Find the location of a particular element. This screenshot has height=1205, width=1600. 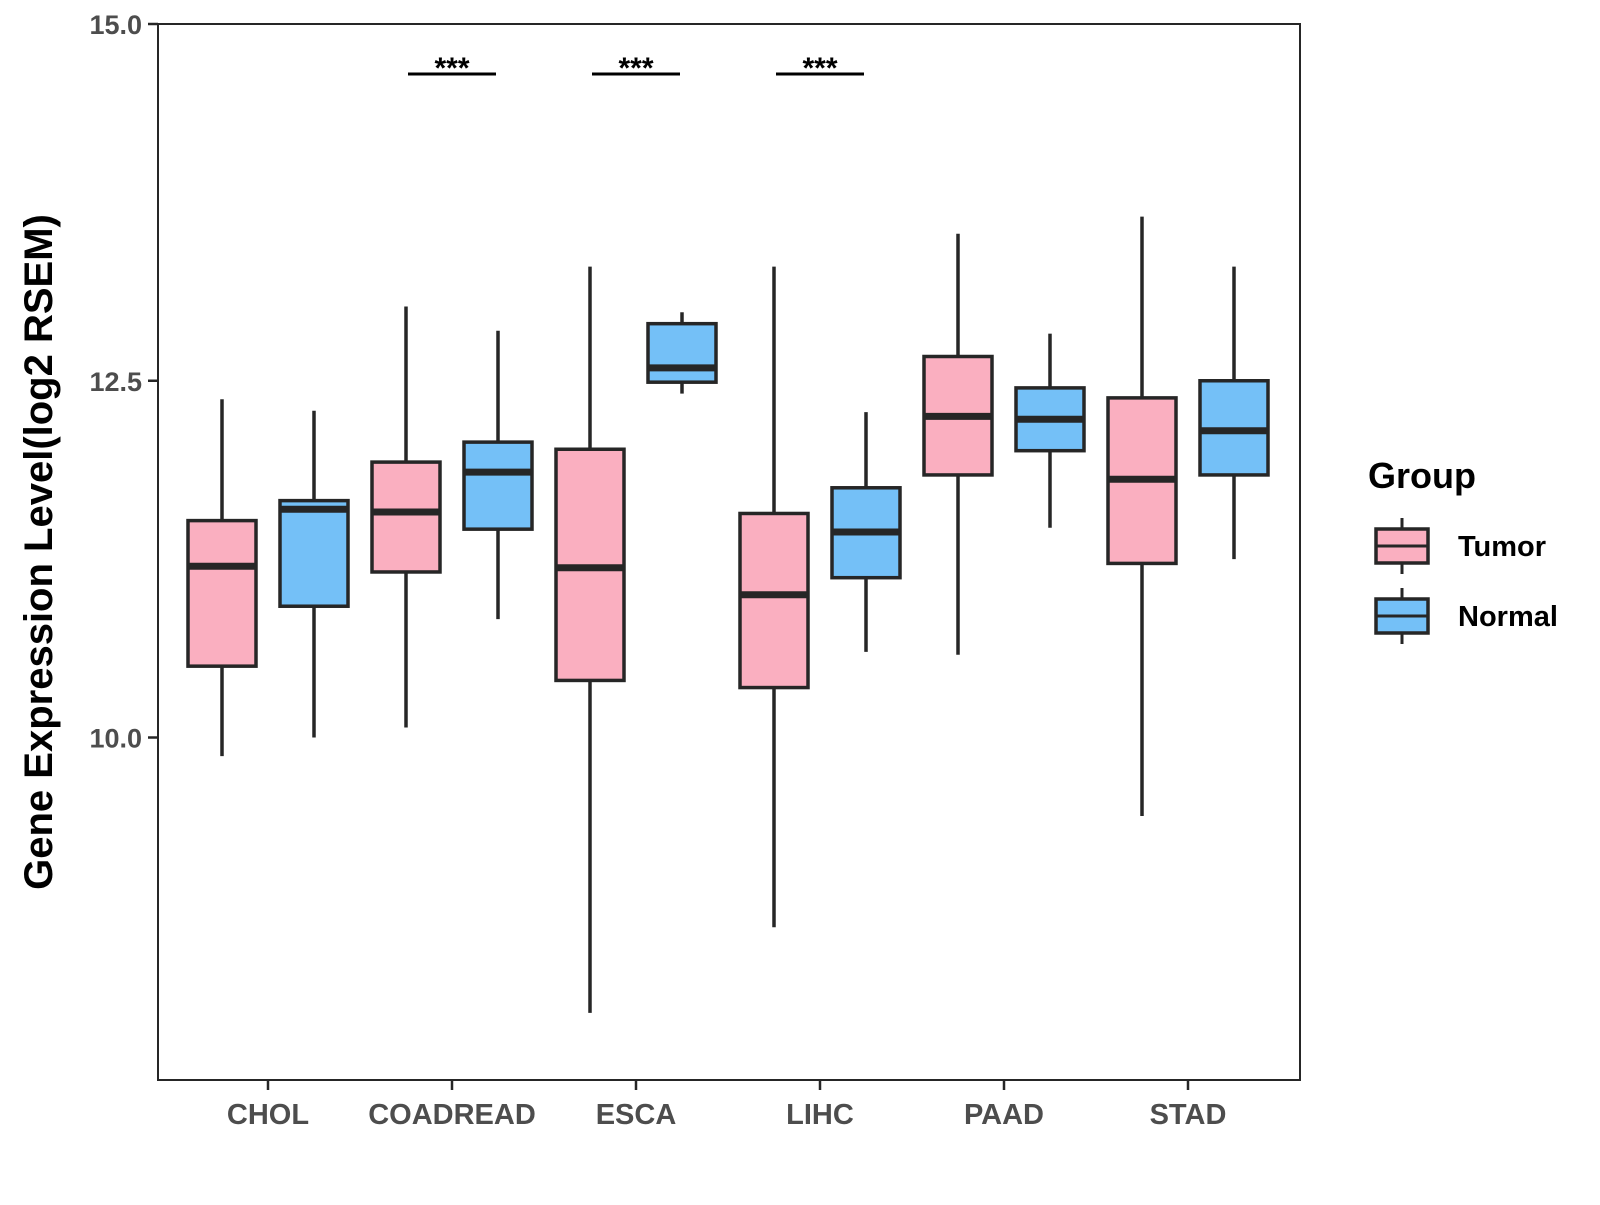

box-normal-paad is located at coordinates (1050, 430).